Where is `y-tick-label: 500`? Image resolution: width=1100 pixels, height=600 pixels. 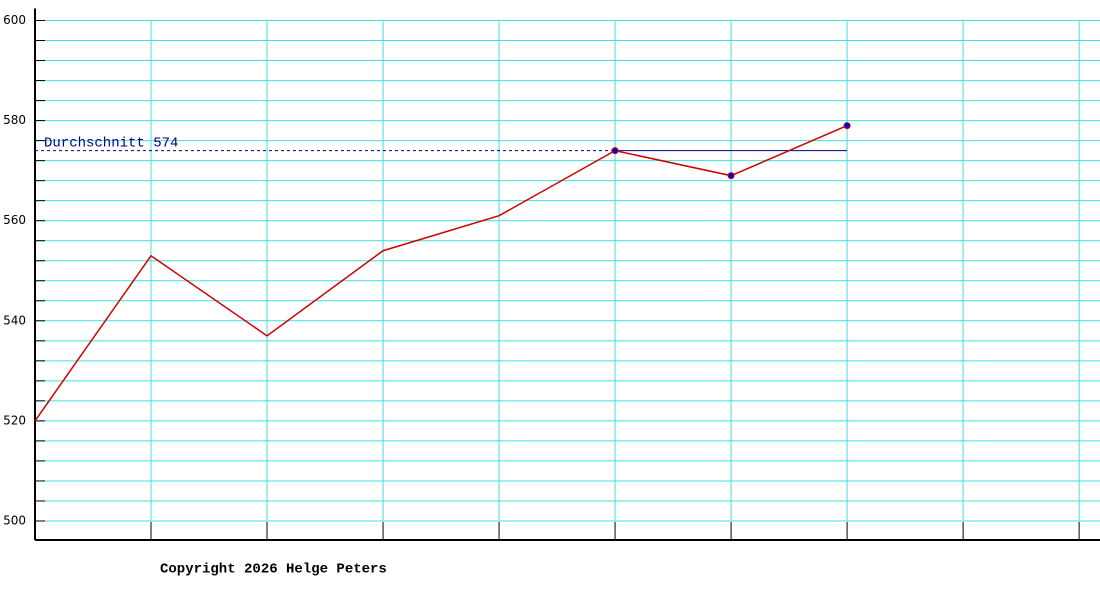
y-tick-label: 500 is located at coordinates (14, 520).